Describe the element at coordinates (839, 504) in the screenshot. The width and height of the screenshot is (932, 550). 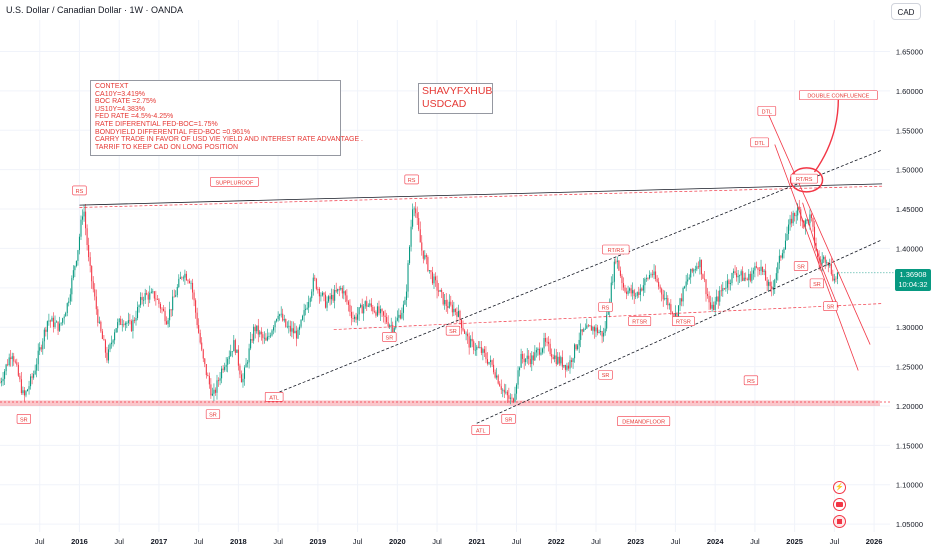
I see `earnings-icon` at that location.